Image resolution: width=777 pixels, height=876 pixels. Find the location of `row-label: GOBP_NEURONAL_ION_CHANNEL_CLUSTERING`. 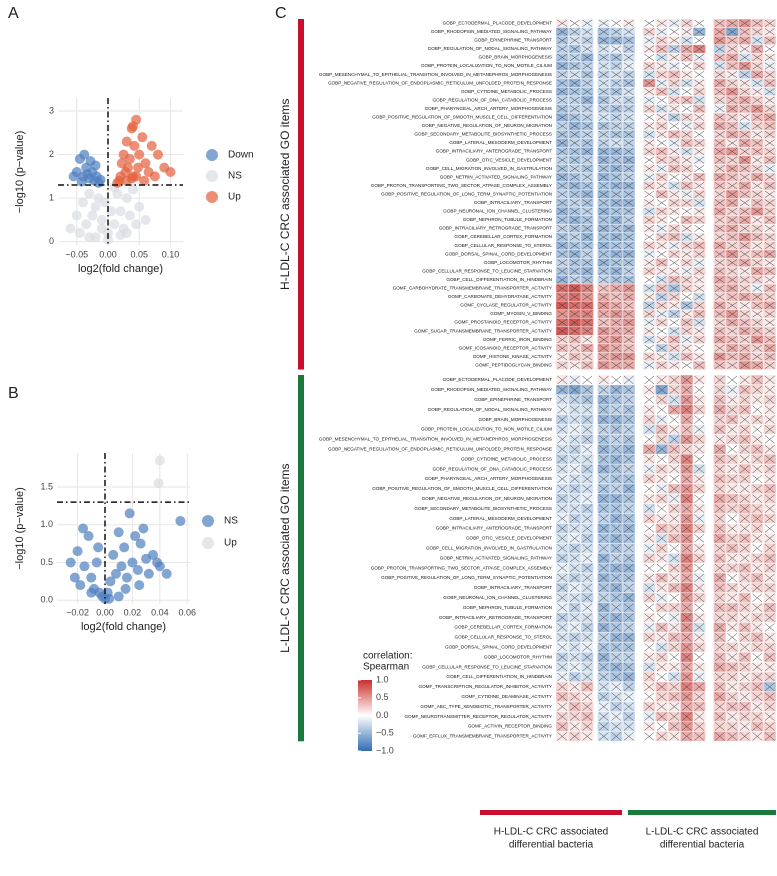

row-label: GOBP_NEURONAL_ION_CHANNEL_CLUSTERING is located at coordinates (497, 597).